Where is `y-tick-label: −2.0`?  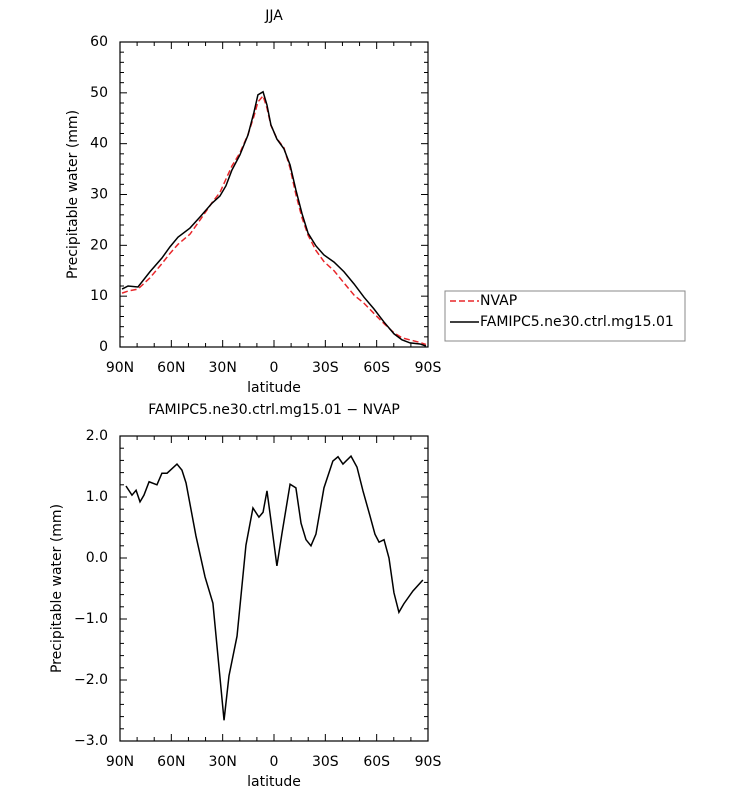
y-tick-label: −2.0 is located at coordinates (91, 680).